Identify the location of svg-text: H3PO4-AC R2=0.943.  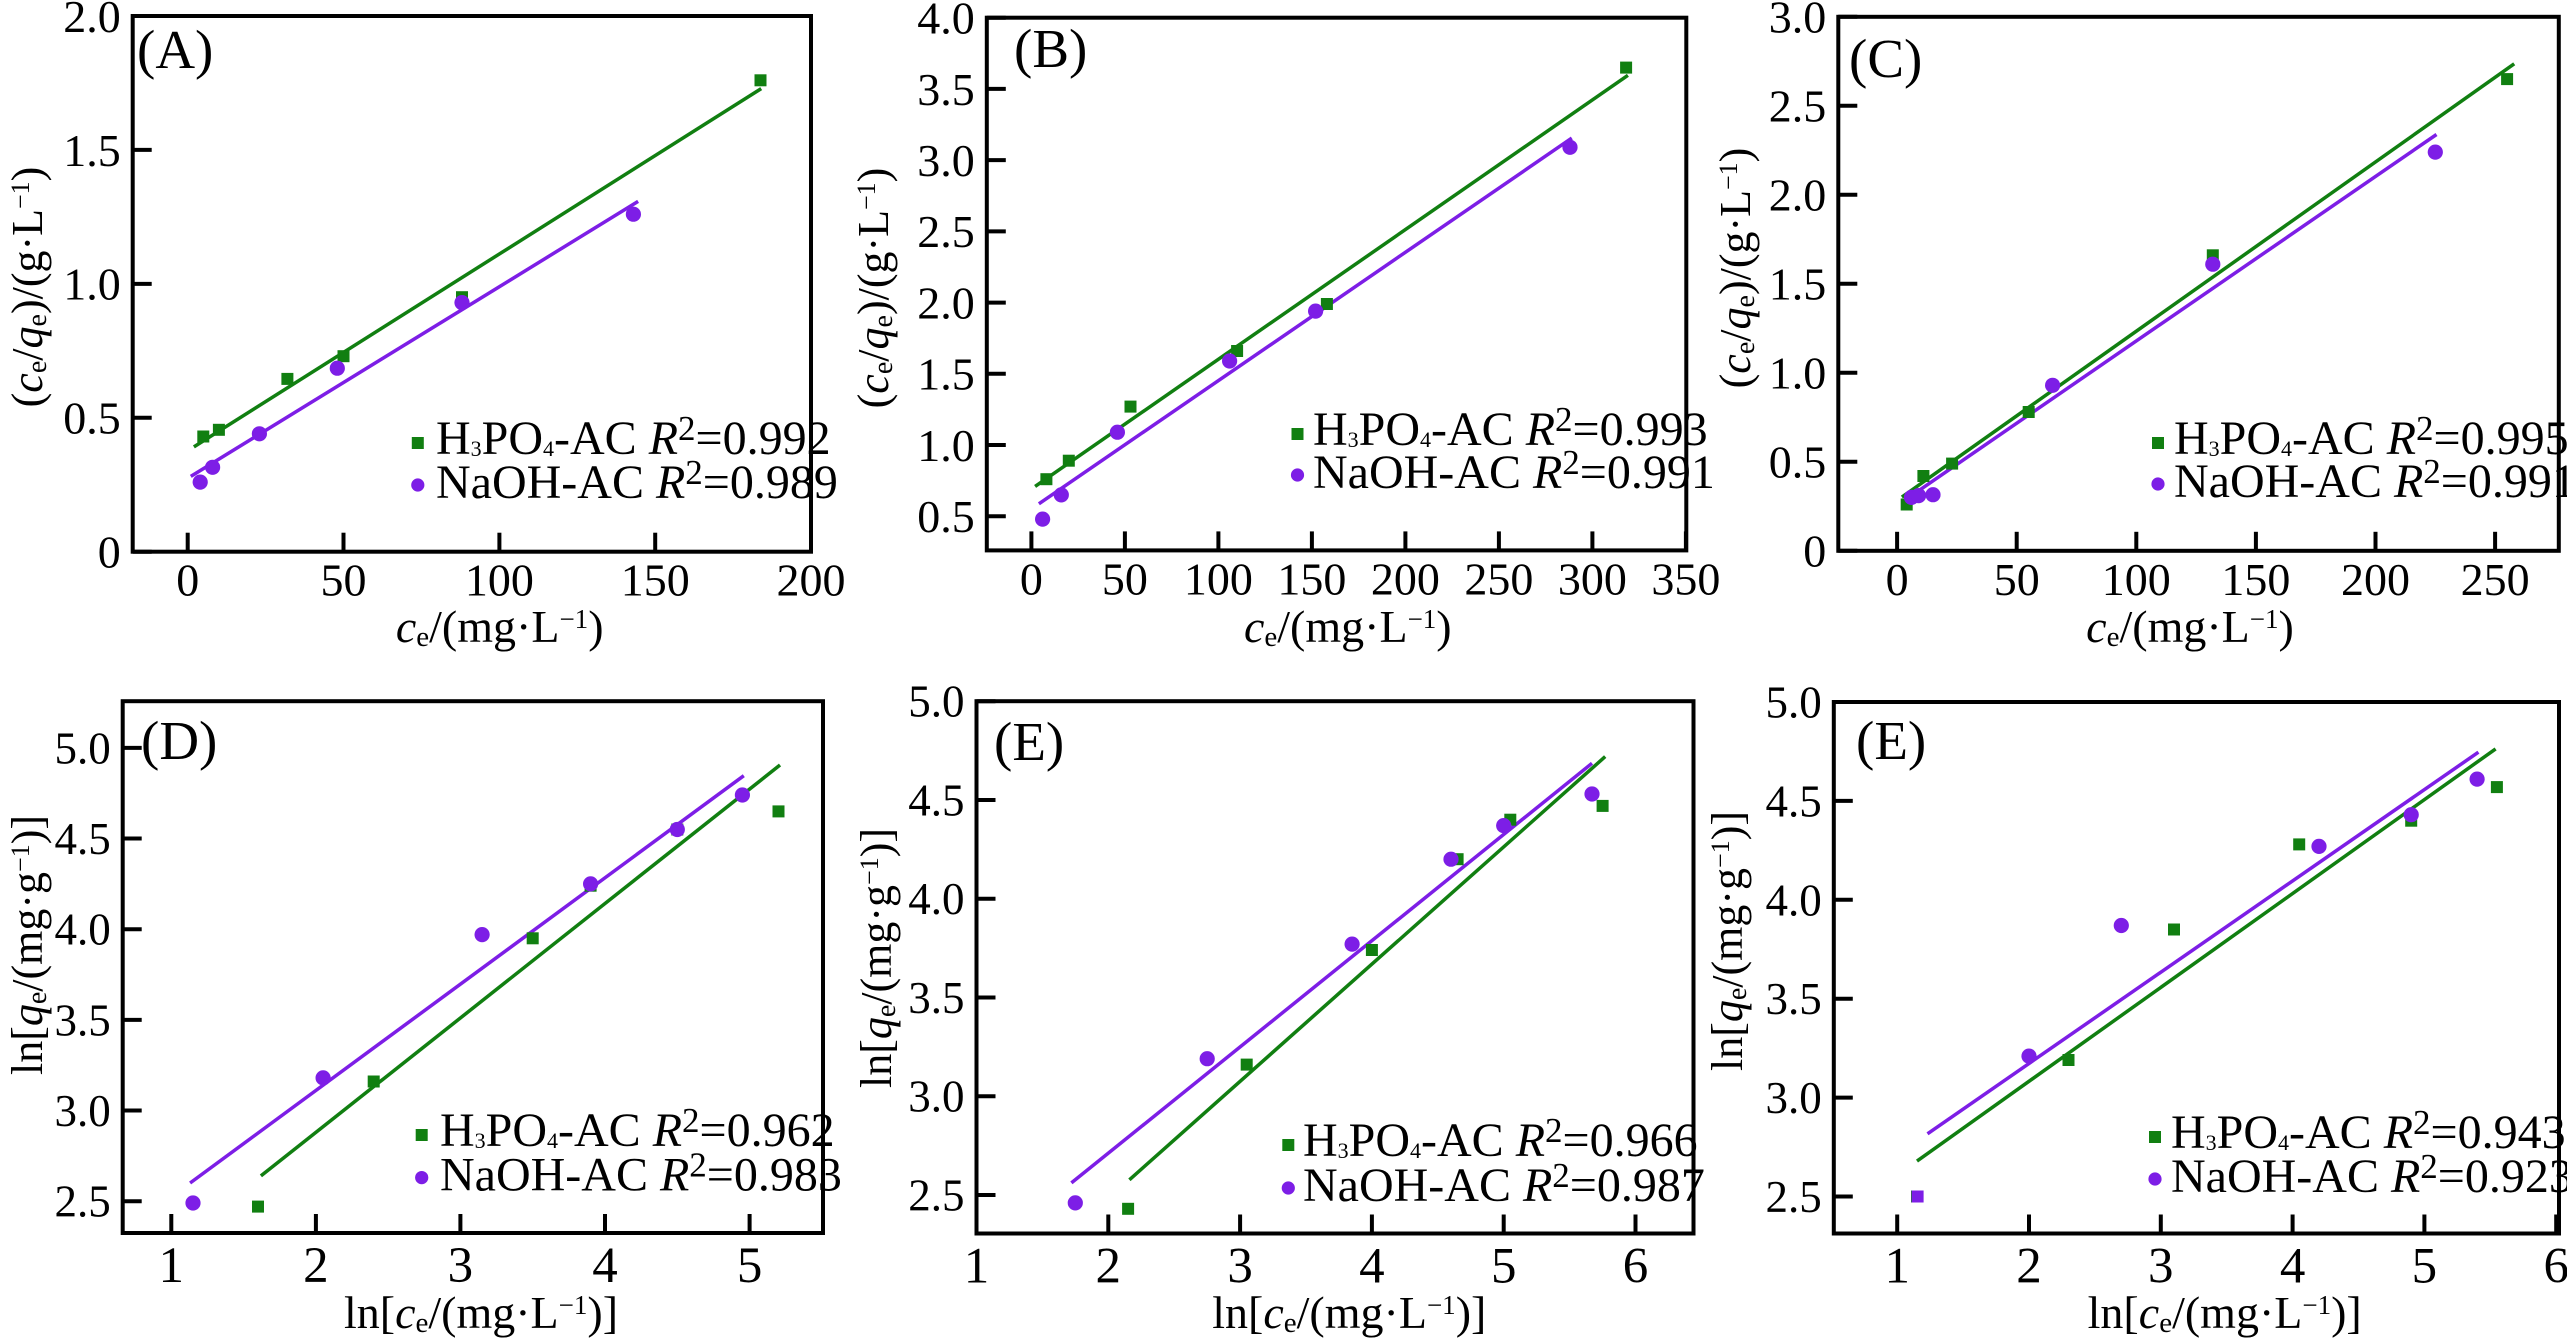
(2368, 1131).